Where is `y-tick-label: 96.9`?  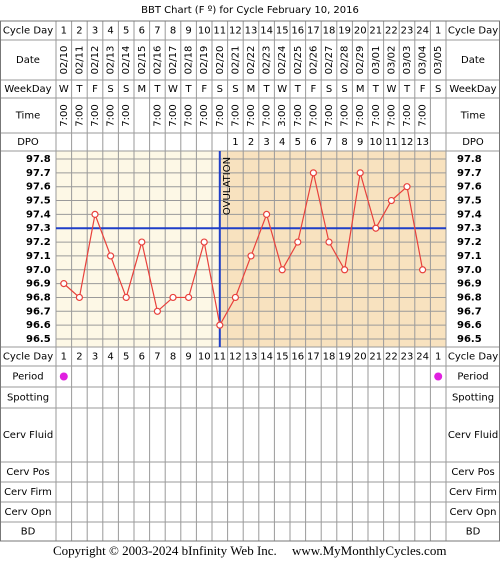
y-tick-label: 96.9 is located at coordinates (469, 284).